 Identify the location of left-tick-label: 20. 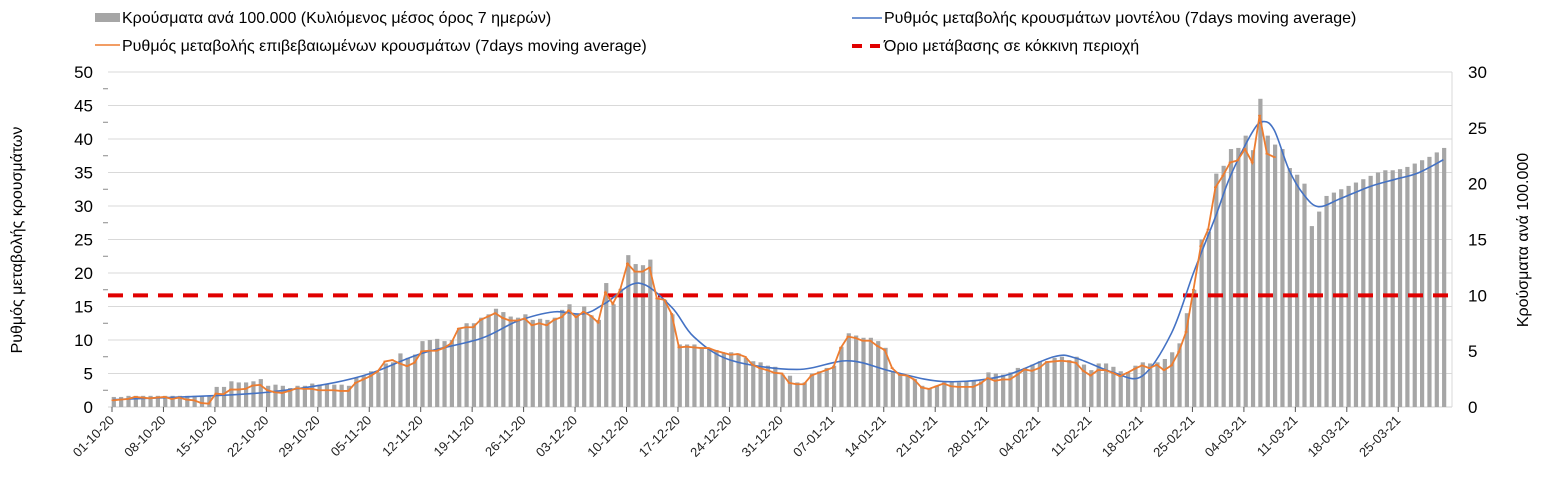
(83, 273).